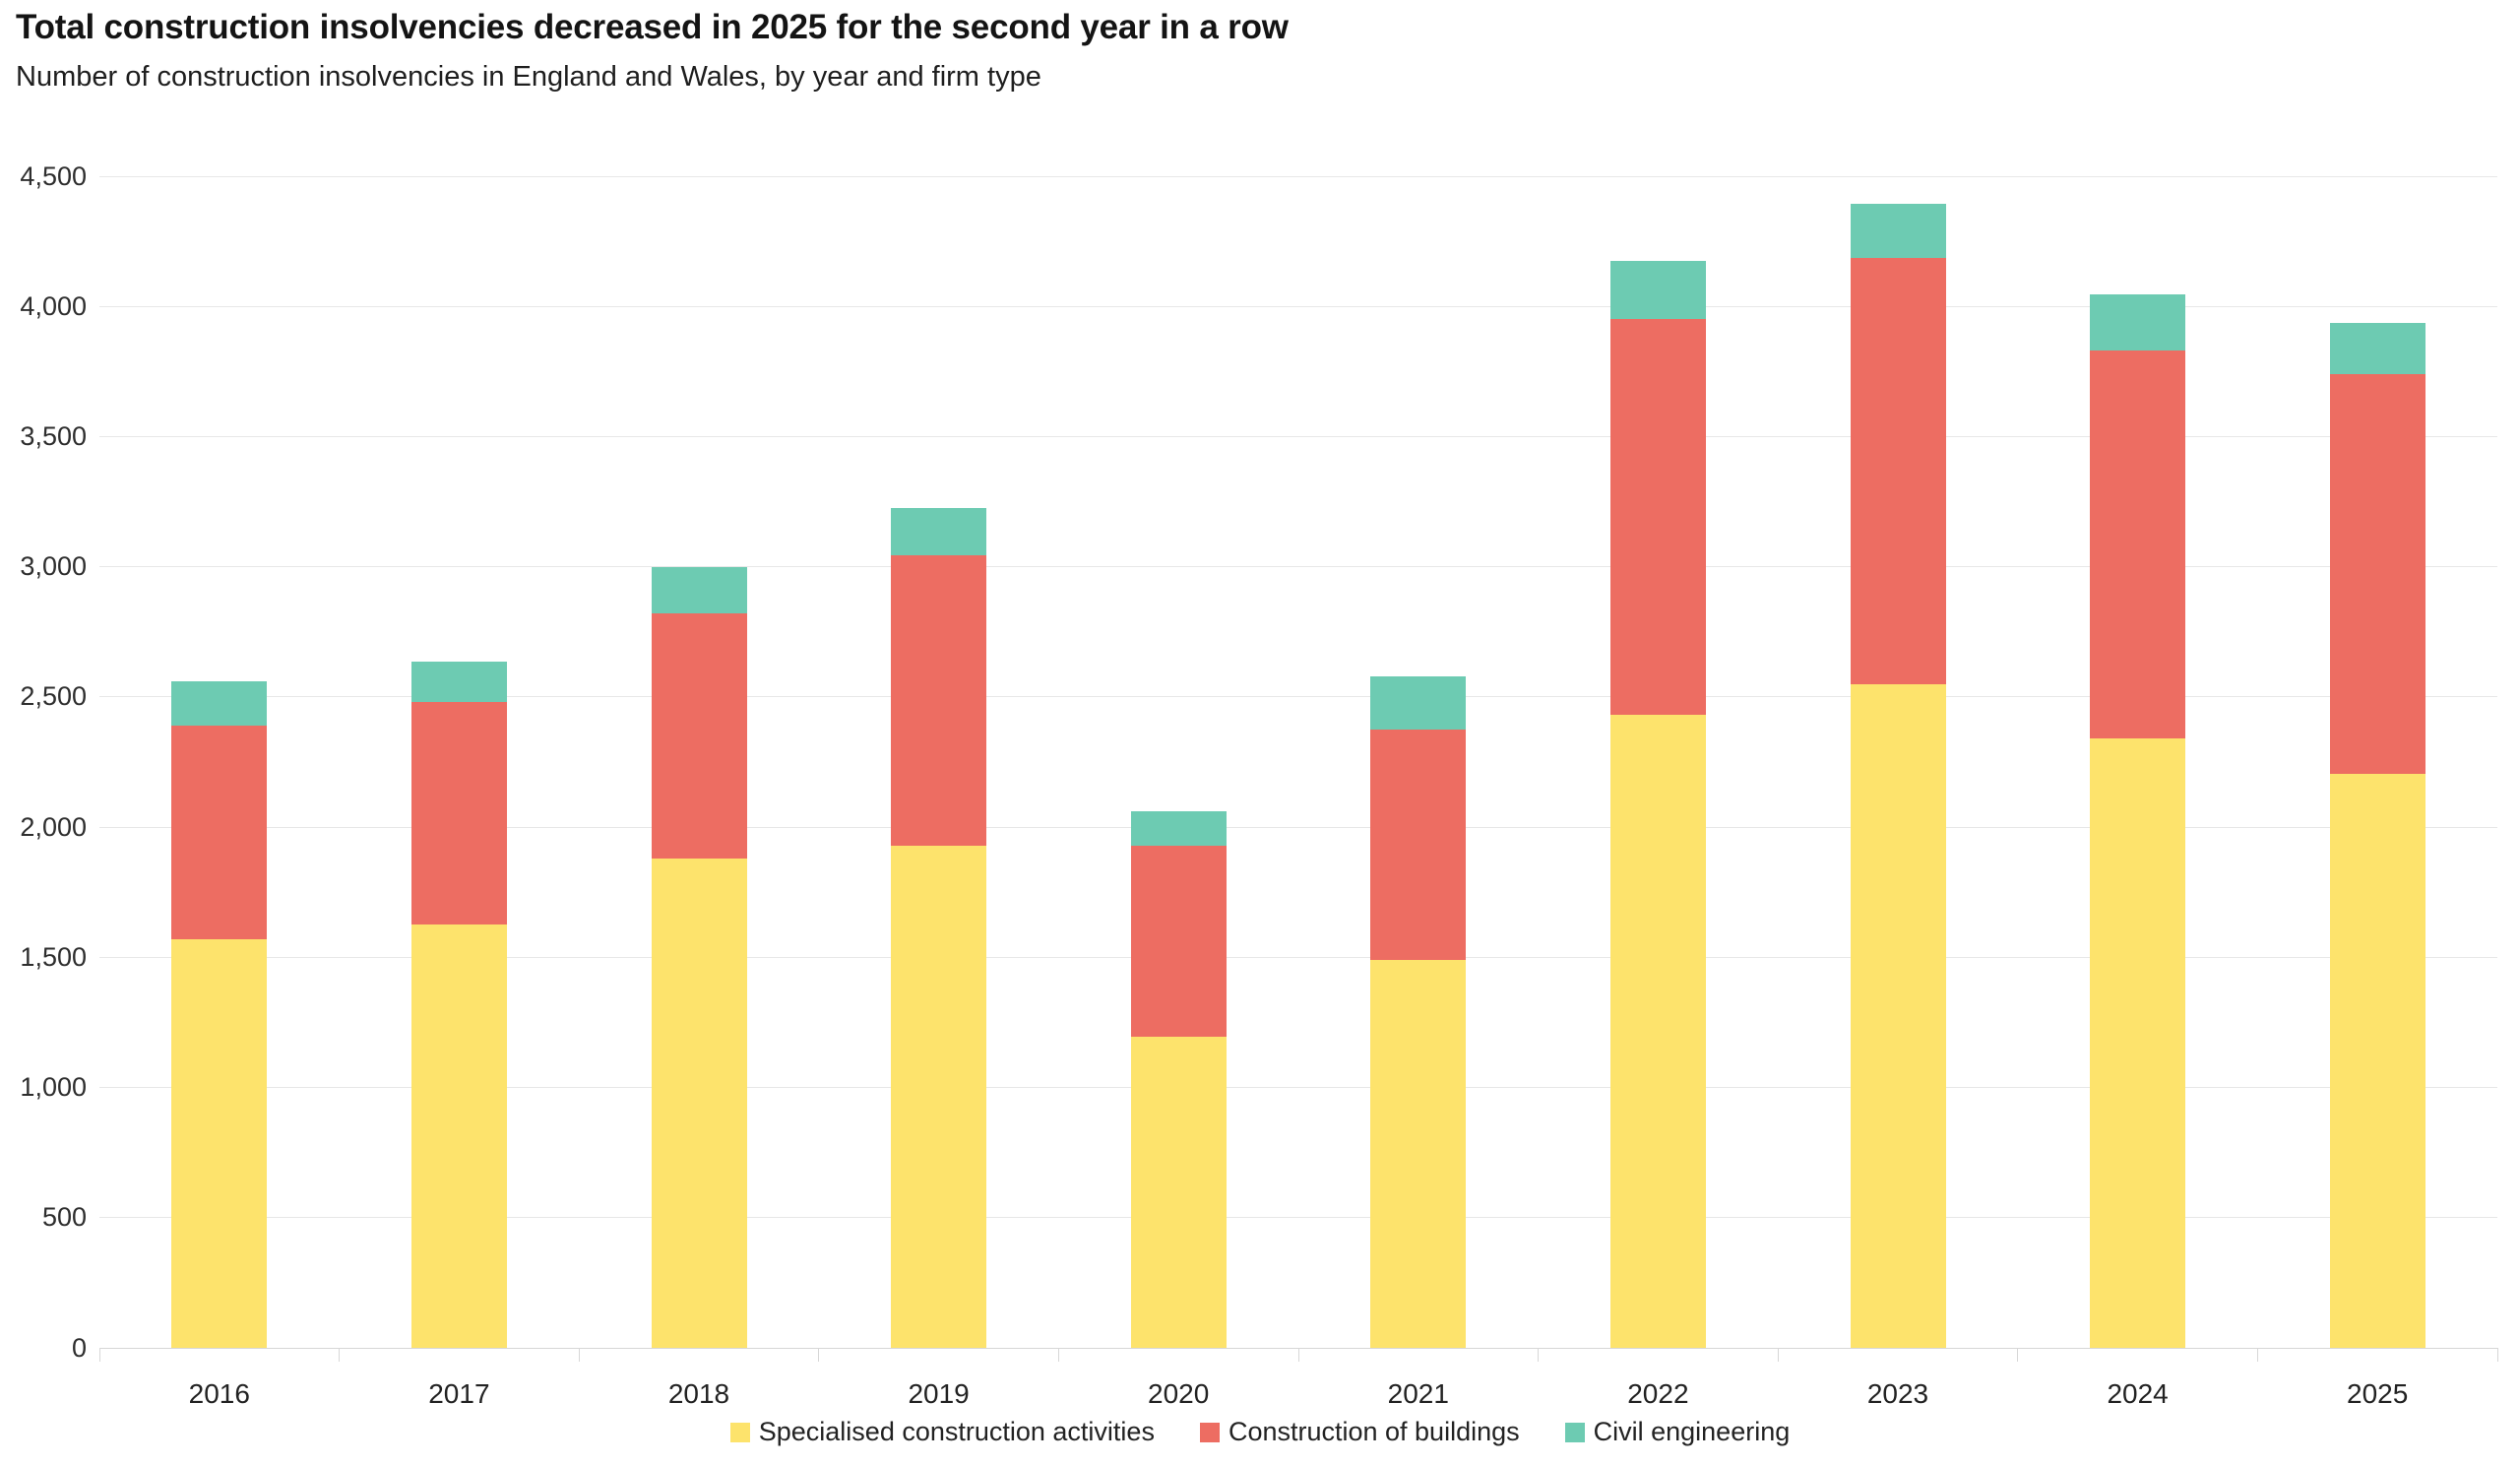 The height and width of the screenshot is (1466, 2520). I want to click on y-axis-tick-label: 2,000, so click(53, 827).